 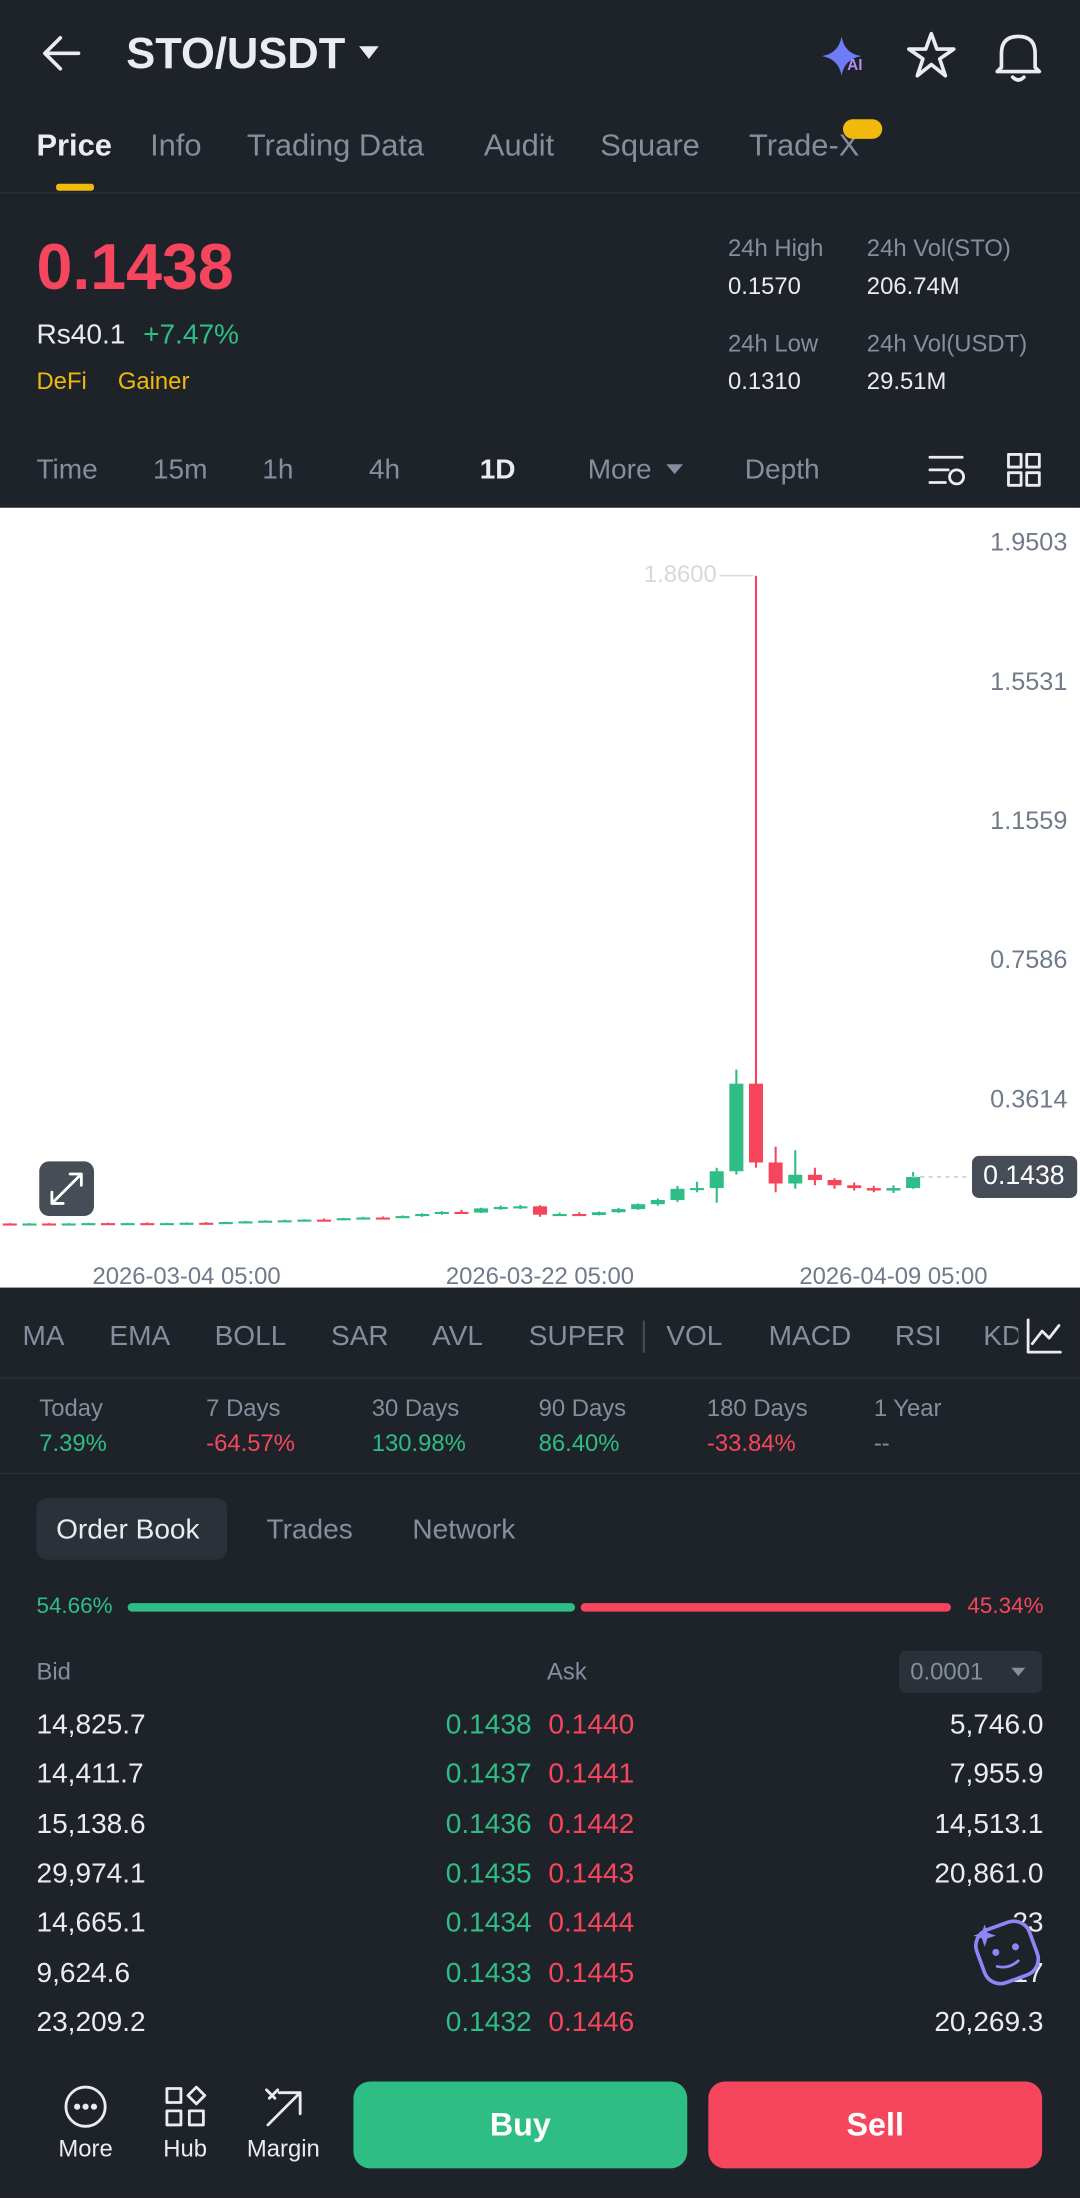 I want to click on y-tick-label: 0.7586, so click(x=1028, y=960).